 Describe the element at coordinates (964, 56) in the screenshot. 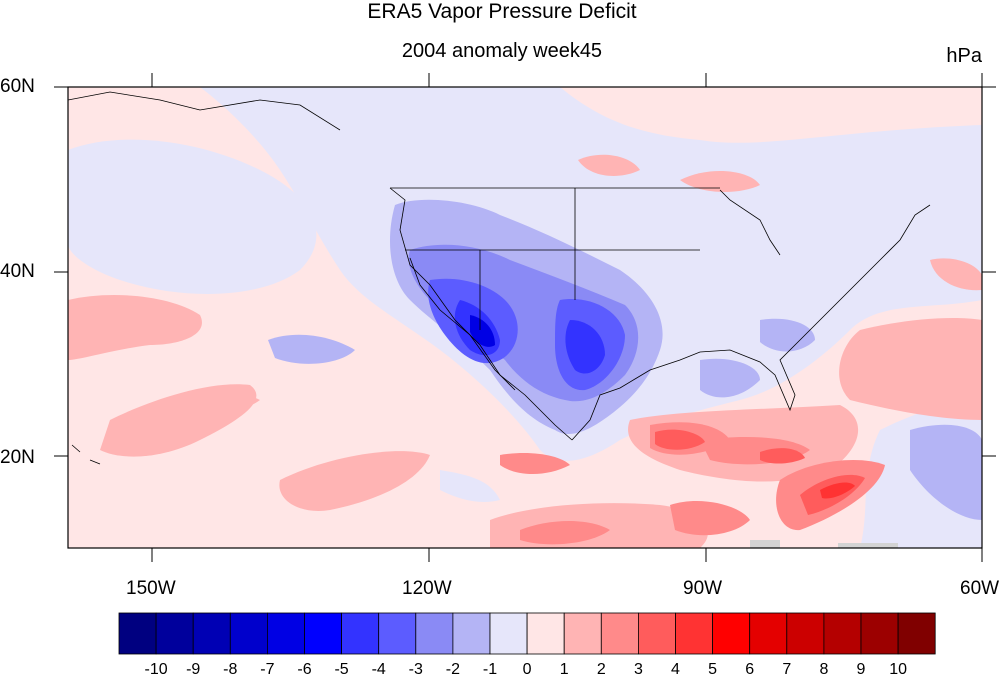

I see `units-label: hPa` at that location.